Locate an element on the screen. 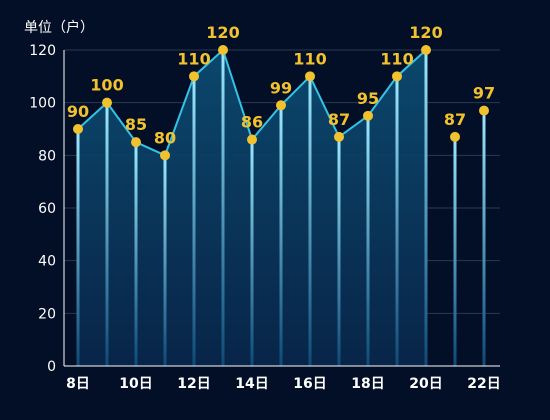  data-label: 85 is located at coordinates (136, 124).